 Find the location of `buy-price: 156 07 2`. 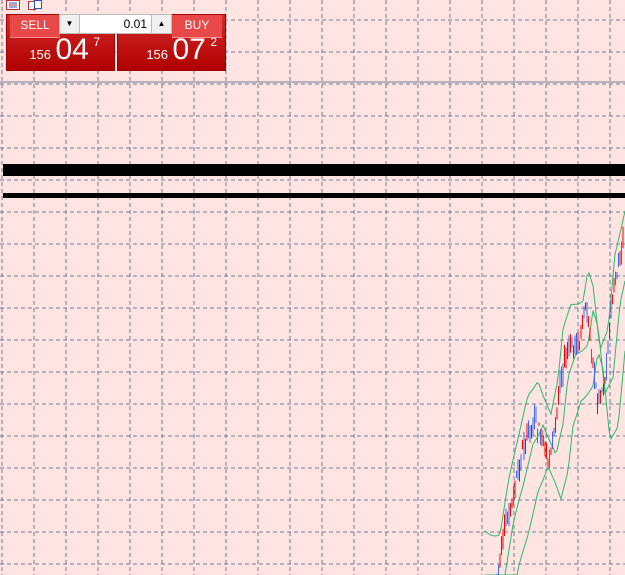

buy-price: 156 07 2 is located at coordinates (181, 50).